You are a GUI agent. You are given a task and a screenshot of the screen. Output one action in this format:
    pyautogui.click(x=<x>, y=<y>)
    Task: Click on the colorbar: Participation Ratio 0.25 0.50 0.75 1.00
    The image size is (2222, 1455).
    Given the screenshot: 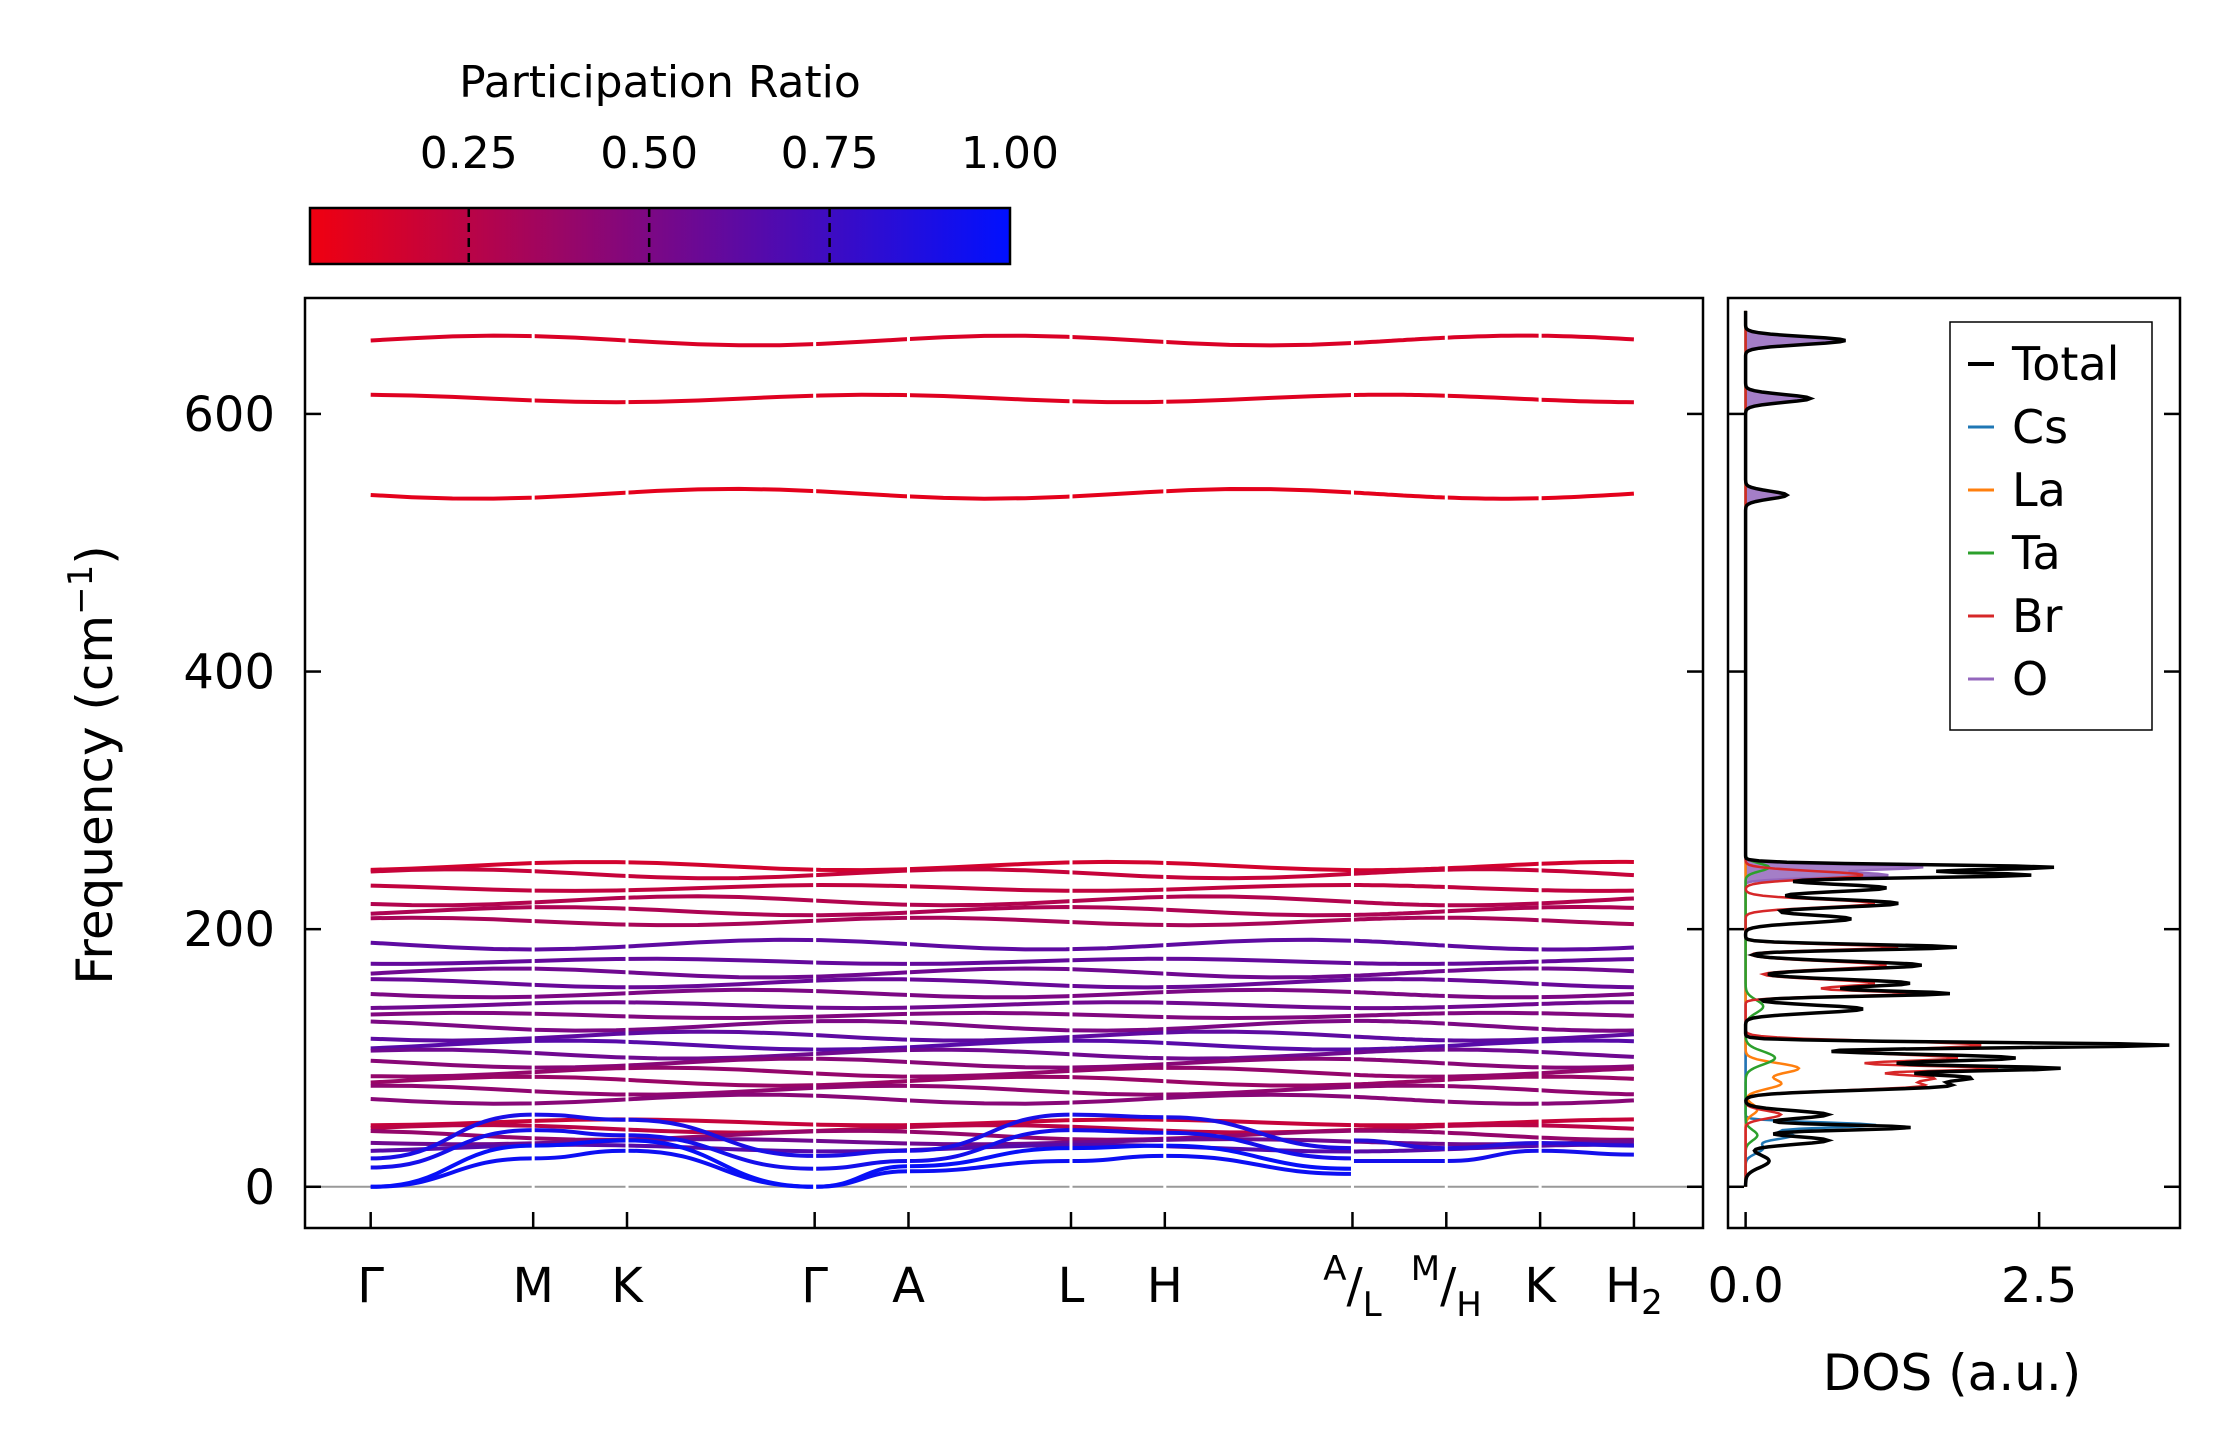 What is the action you would take?
    pyautogui.click(x=683, y=161)
    